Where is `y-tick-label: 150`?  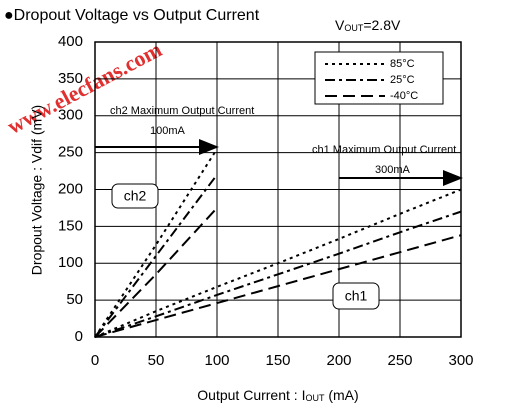
y-tick-label: 150 is located at coordinates (70, 225).